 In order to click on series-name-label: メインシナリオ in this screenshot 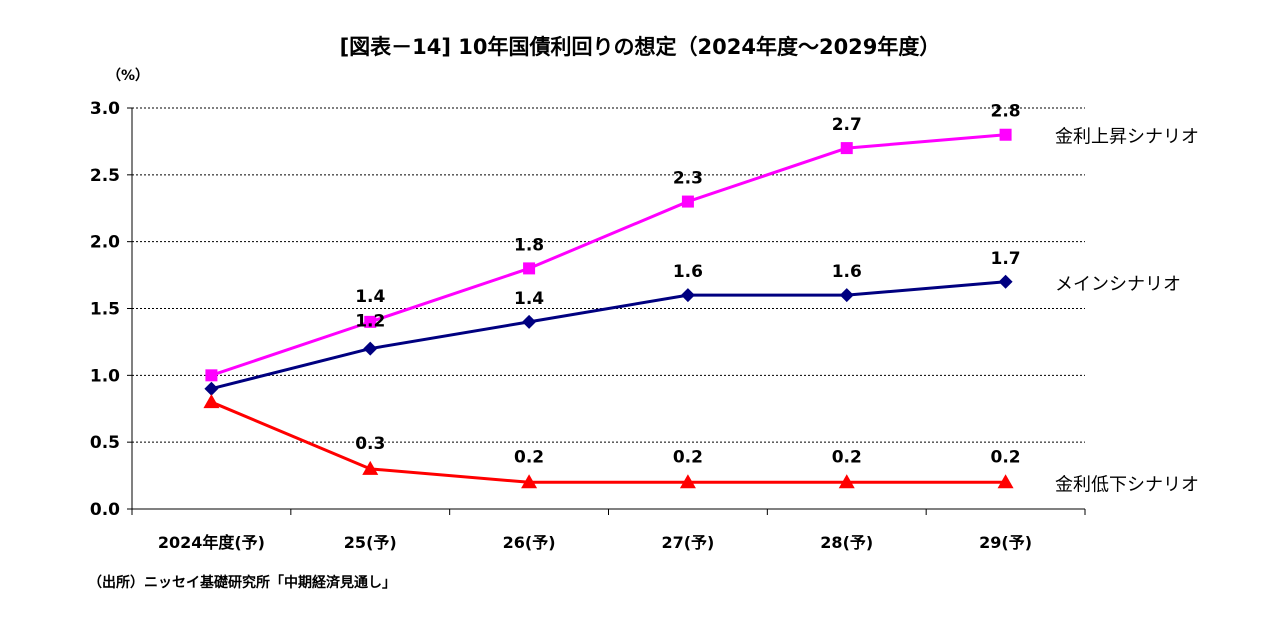, I will do `click(1118, 284)`.